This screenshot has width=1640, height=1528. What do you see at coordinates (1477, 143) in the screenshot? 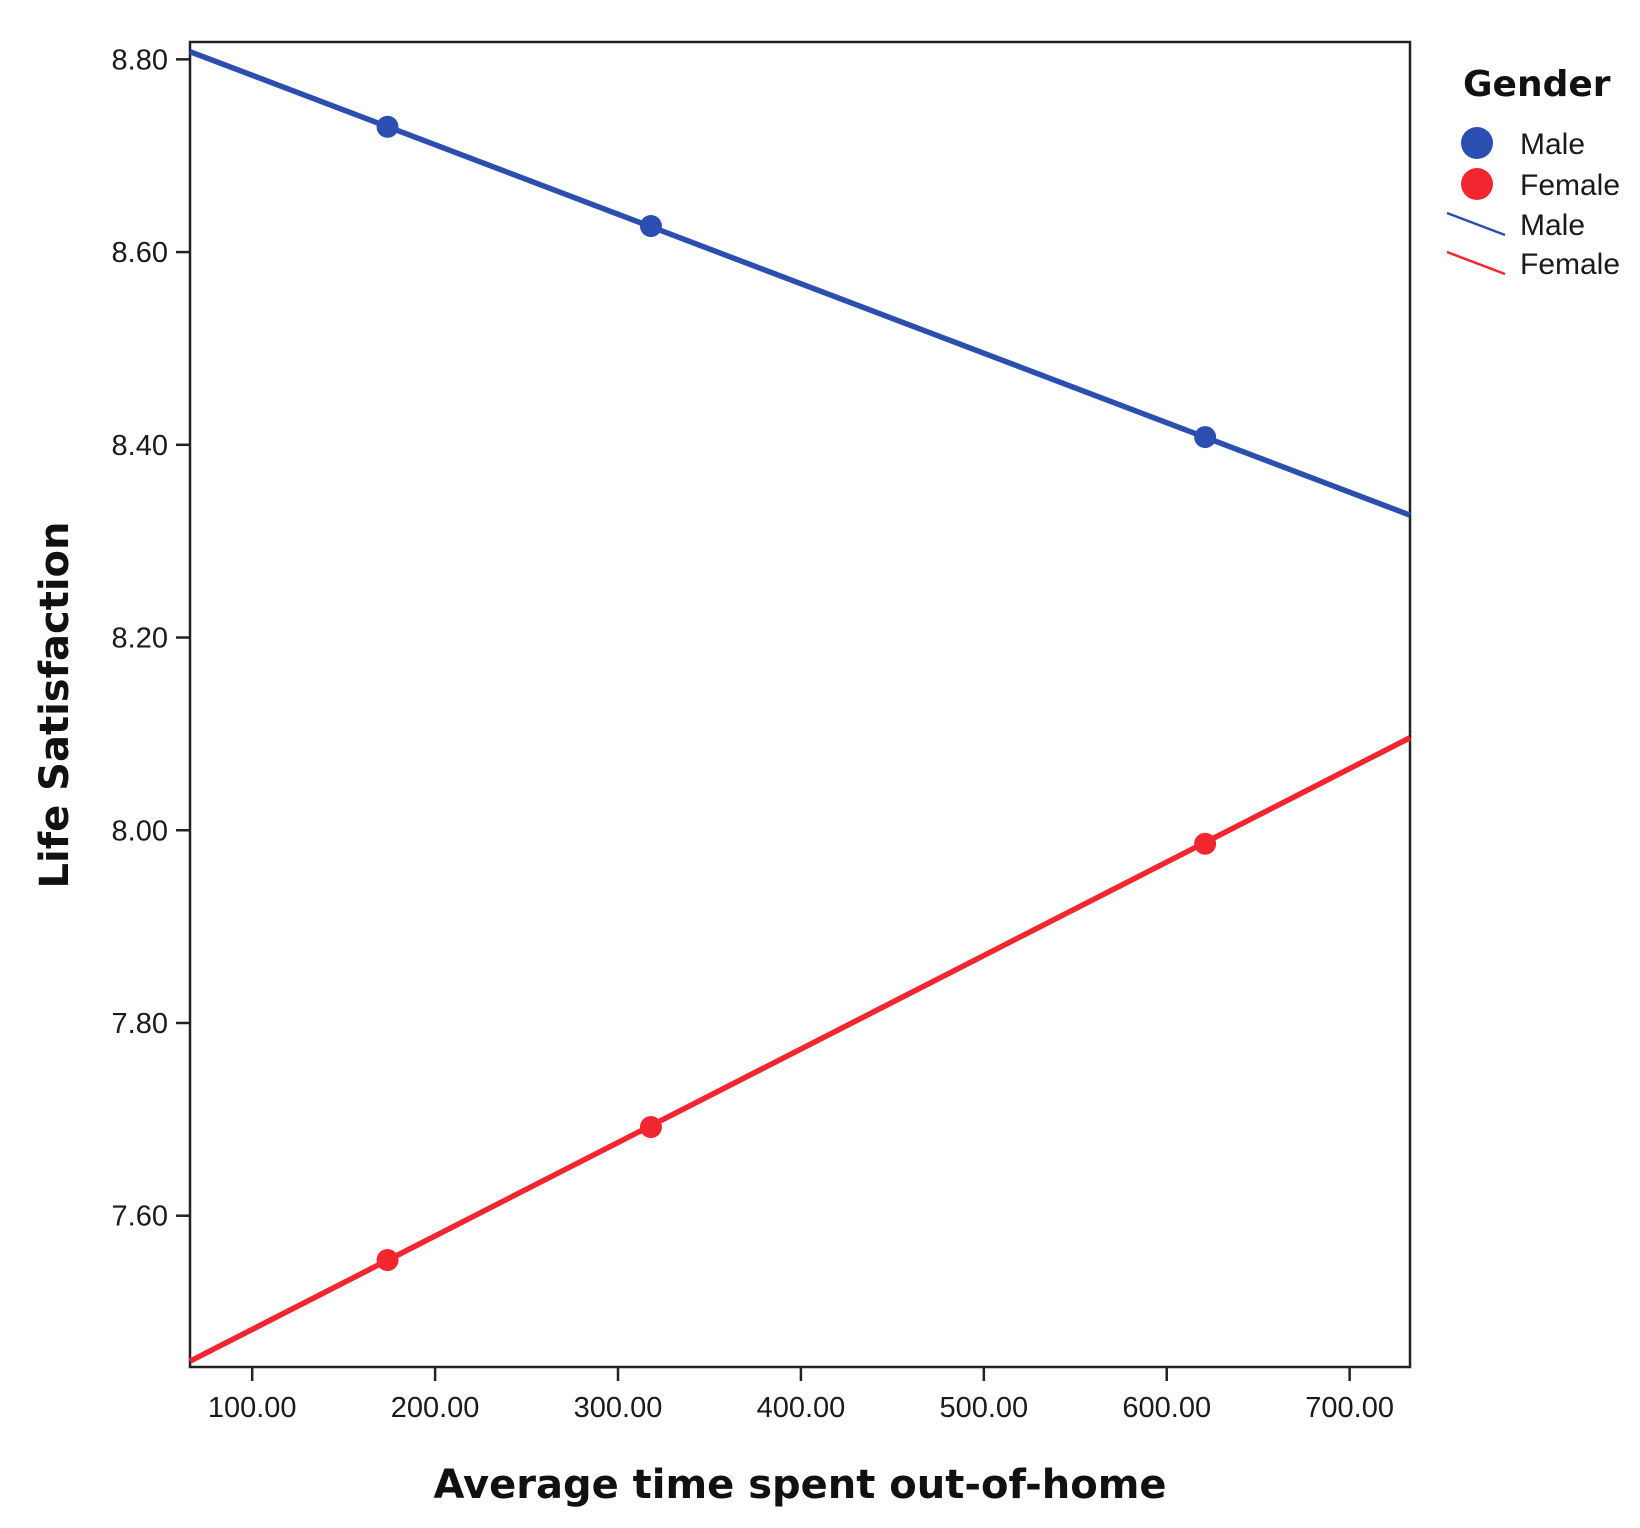
I see `legend-marker-male` at bounding box center [1477, 143].